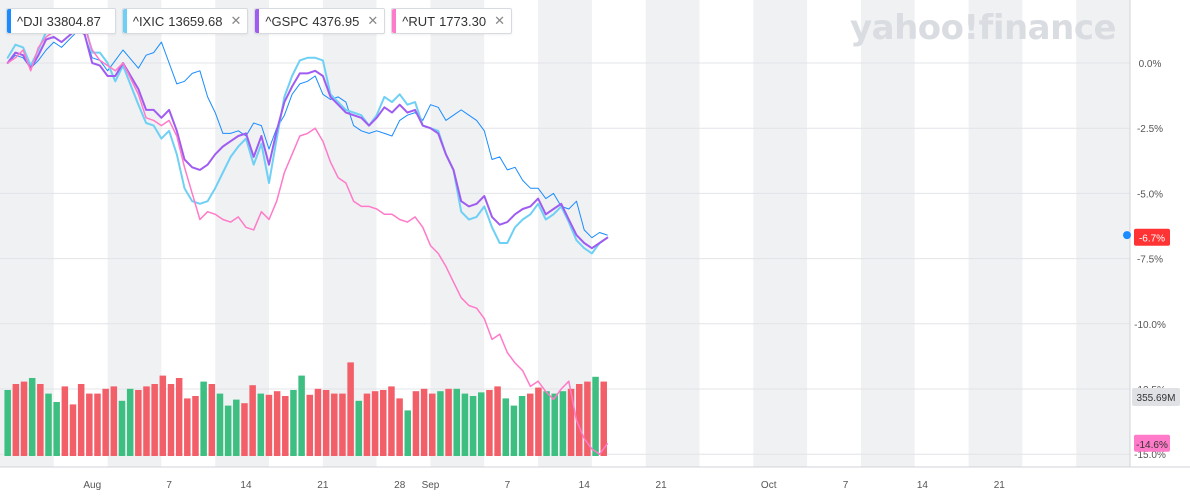 The height and width of the screenshot is (501, 1190). I want to click on legend-chip-rut: ^RUT 1773.30 ✕, so click(451, 21).